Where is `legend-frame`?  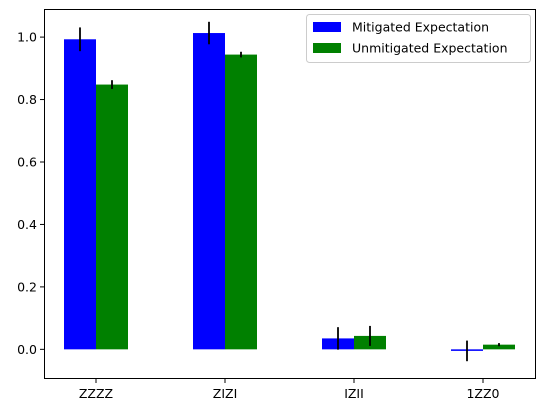 legend-frame is located at coordinates (418, 38).